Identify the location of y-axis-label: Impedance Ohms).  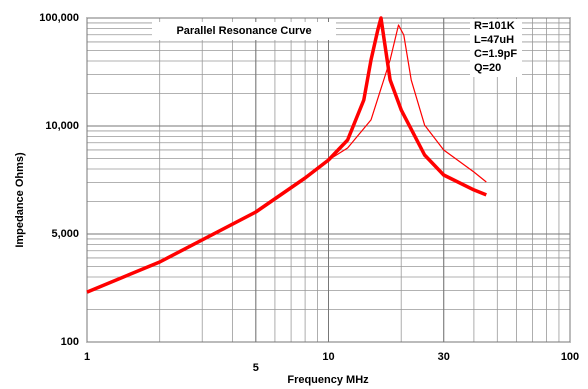
(20, 200).